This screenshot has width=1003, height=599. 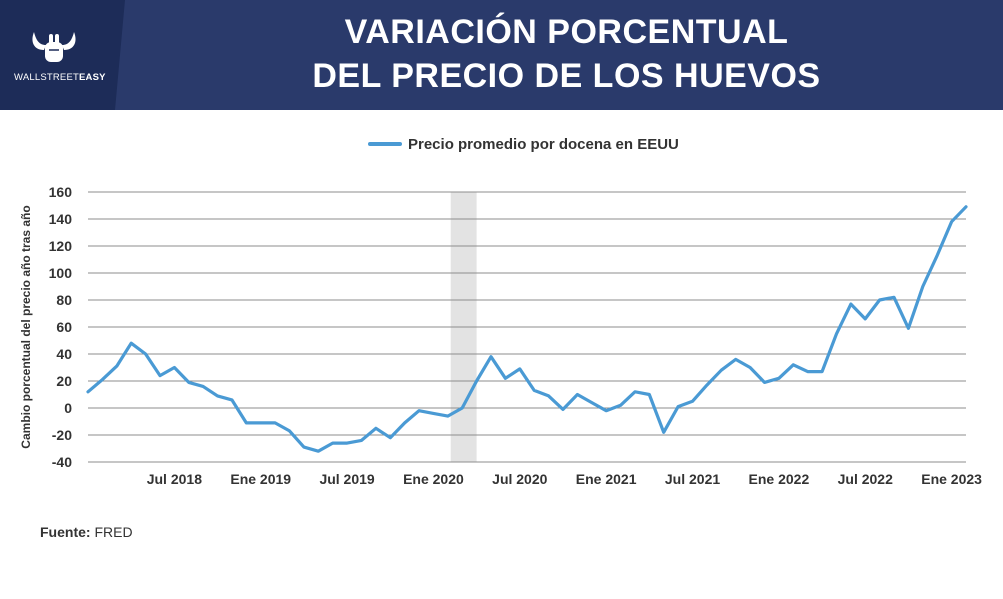 I want to click on y-tick-label: 80, so click(x=64, y=300).